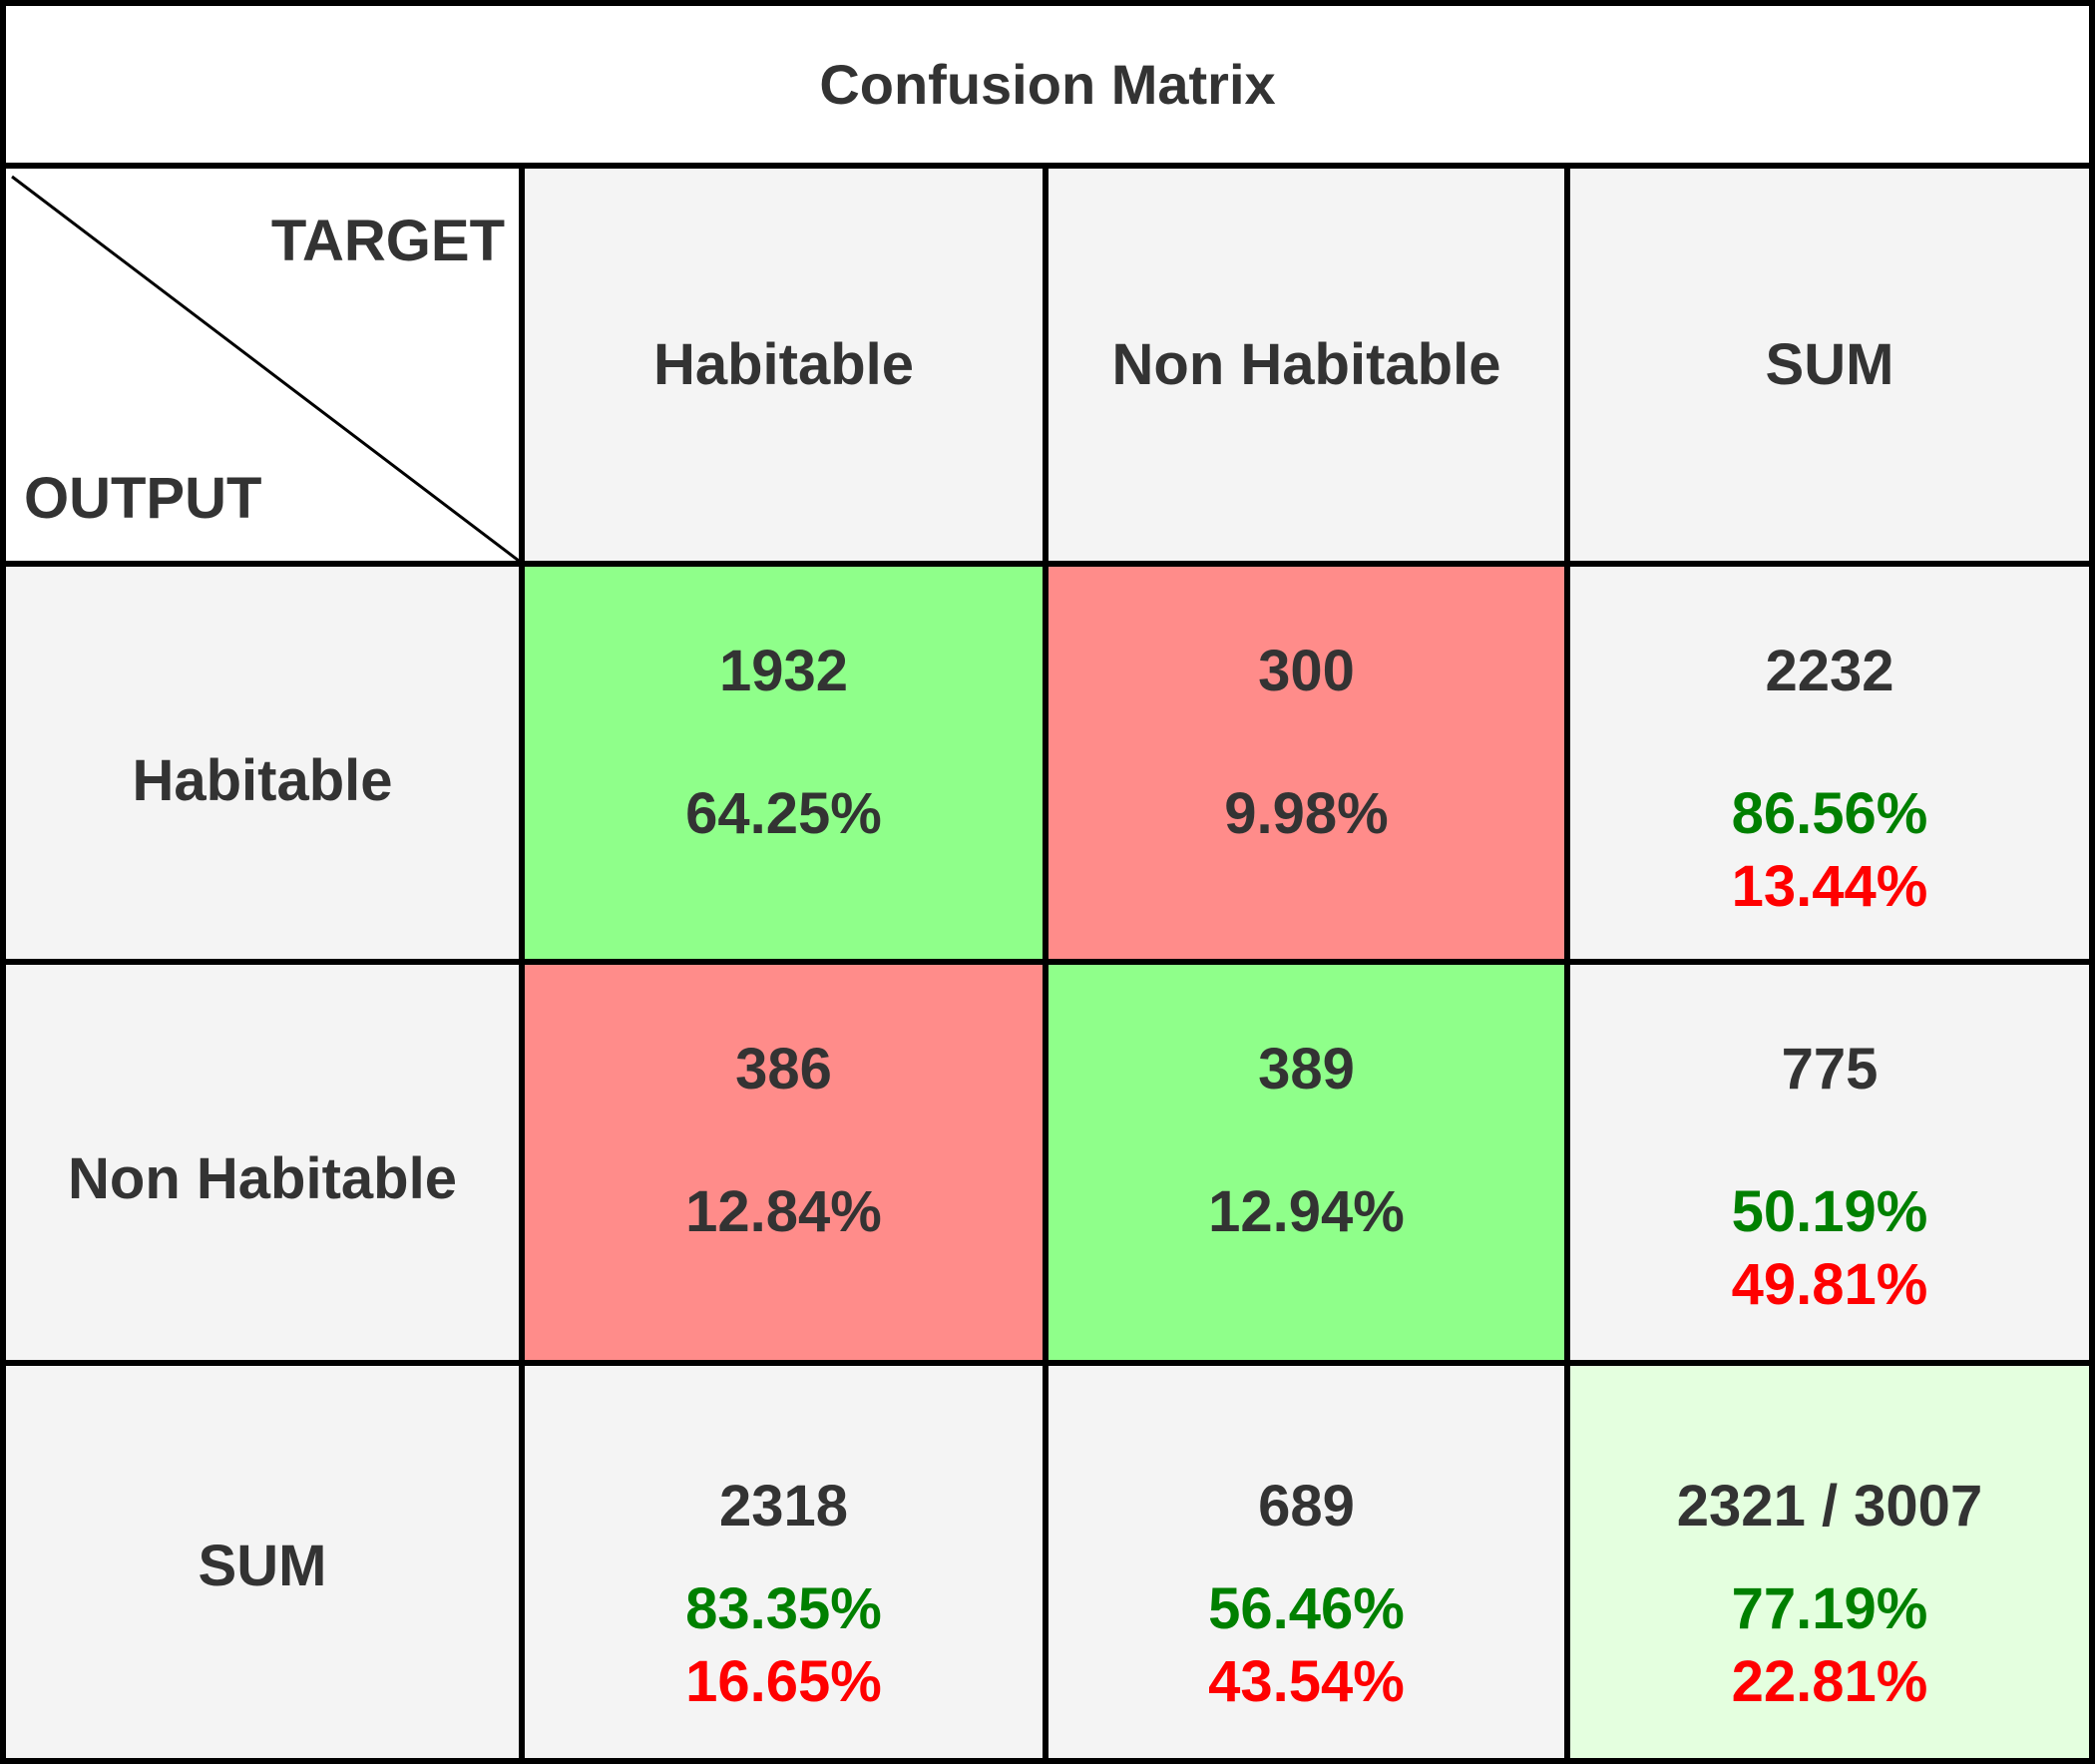 This screenshot has height=1764, width=2095. I want to click on correct-rate: 83.35%, so click(783, 1608).